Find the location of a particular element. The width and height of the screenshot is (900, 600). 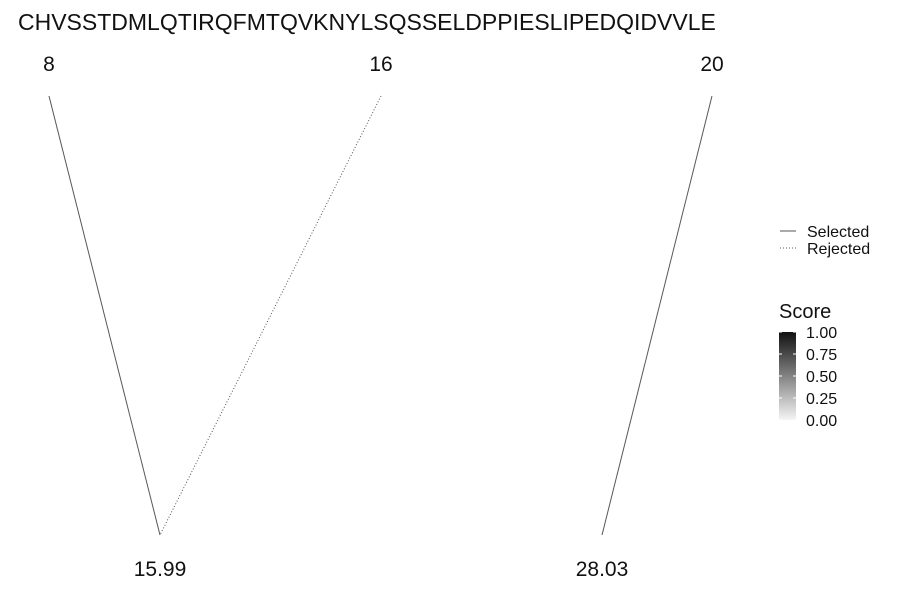

score-tick-label: 0.50 is located at coordinates (821, 377).